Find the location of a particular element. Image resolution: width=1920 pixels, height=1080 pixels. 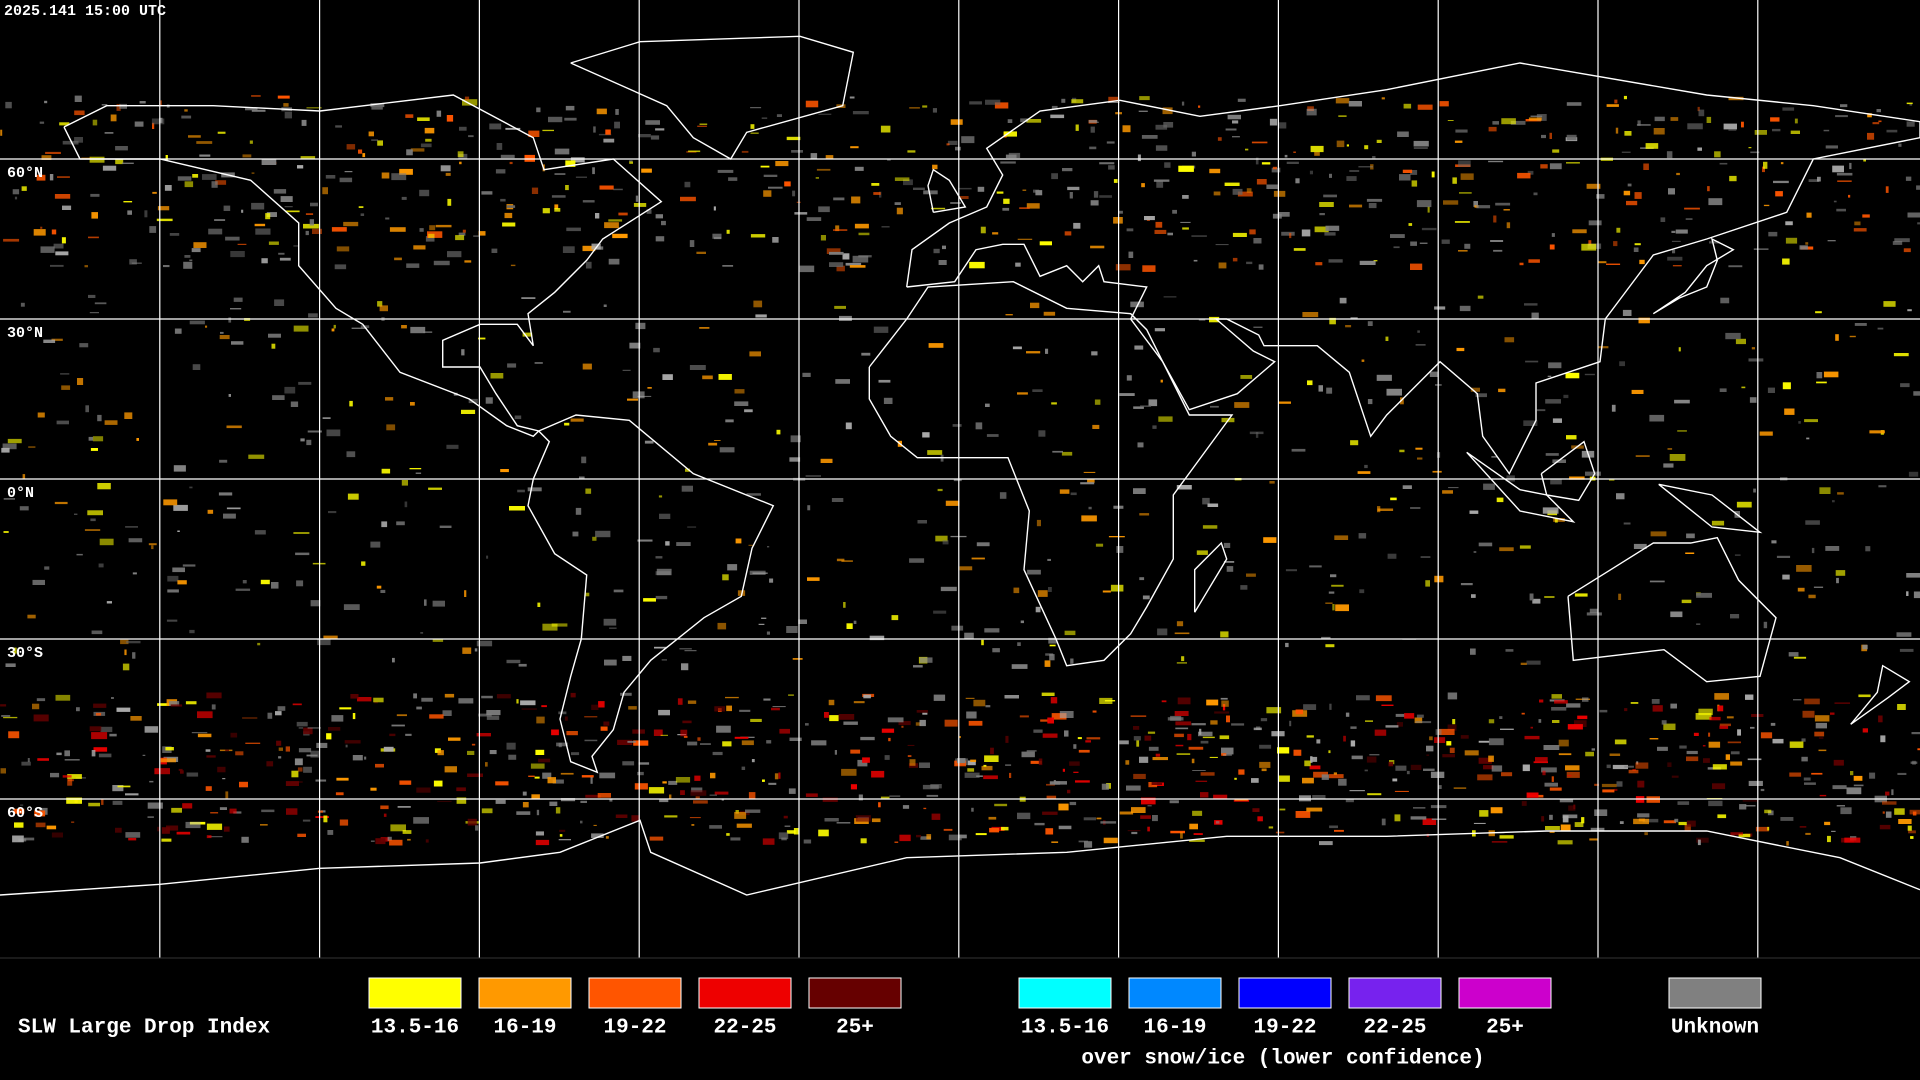

legend-title: SLW Large Drop Index is located at coordinates (144, 1028).